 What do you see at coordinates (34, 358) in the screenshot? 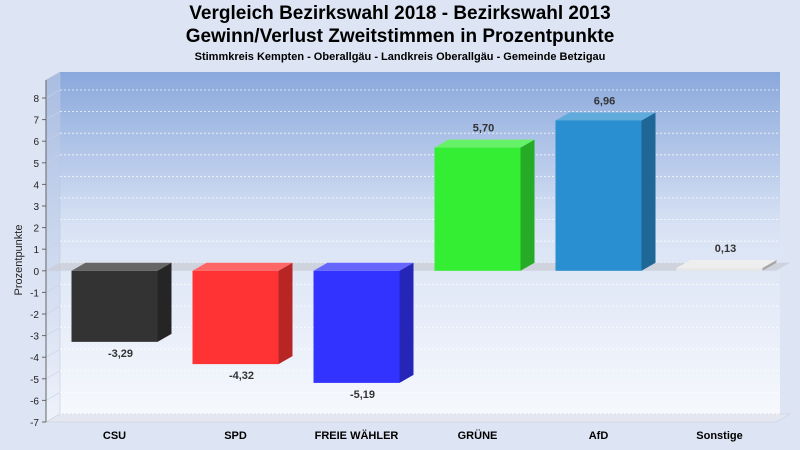
I see `y-tick-label: -4` at bounding box center [34, 358].